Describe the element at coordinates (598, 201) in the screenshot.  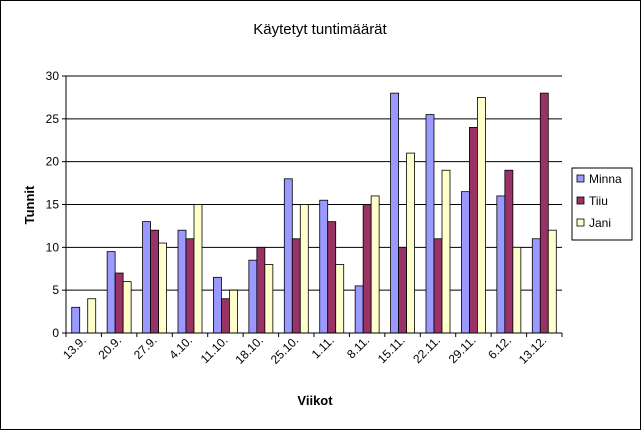
I see `legend-label-tiiu: Tiiu` at that location.